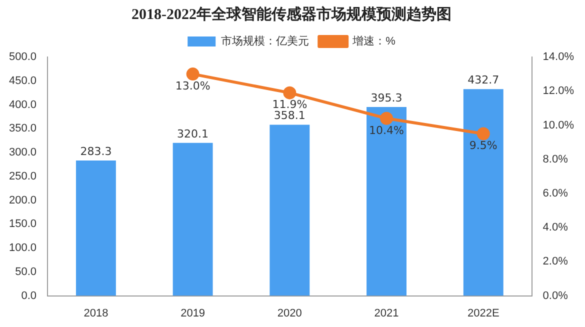 The image size is (585, 327). Describe the element at coordinates (558, 91) in the screenshot. I see `y2-tick-label: 12.0%` at that location.